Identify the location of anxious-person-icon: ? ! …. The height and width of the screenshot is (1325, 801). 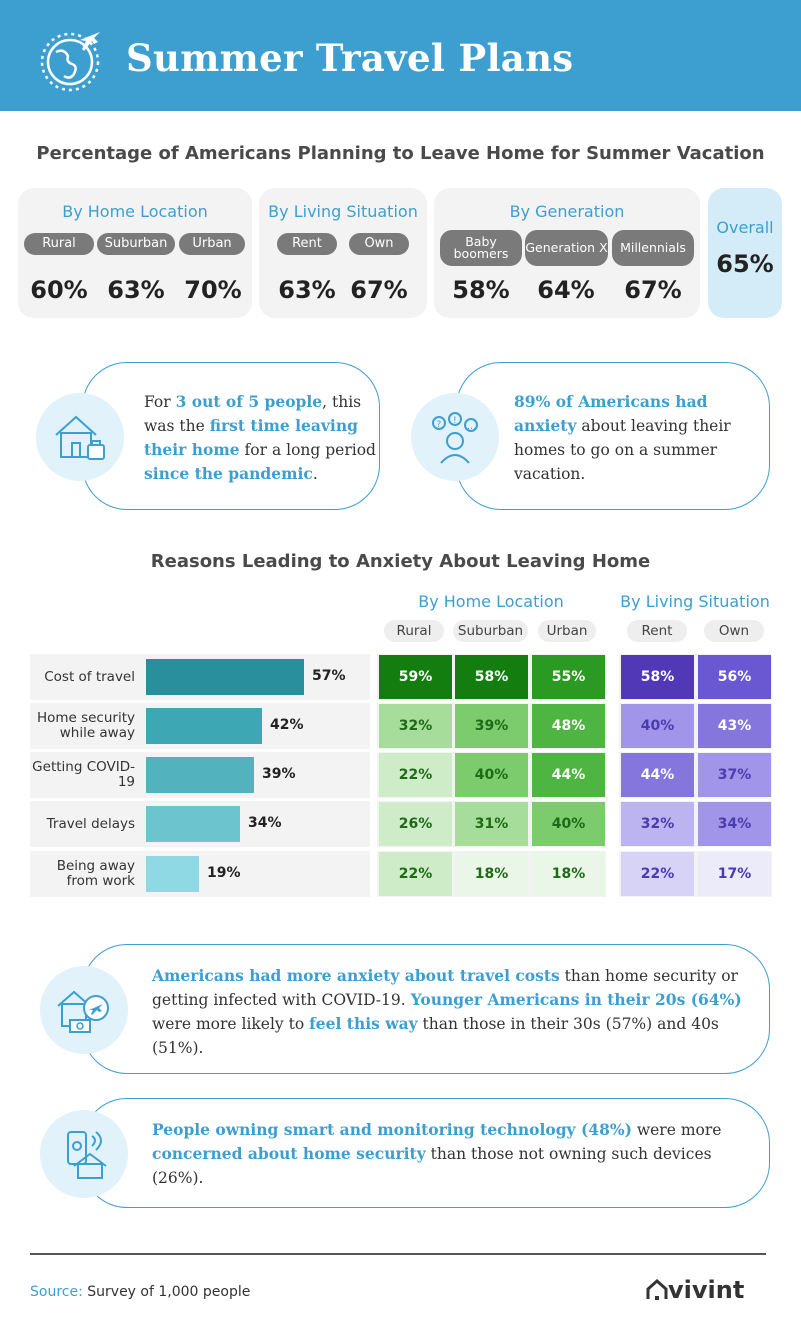
(455, 438).